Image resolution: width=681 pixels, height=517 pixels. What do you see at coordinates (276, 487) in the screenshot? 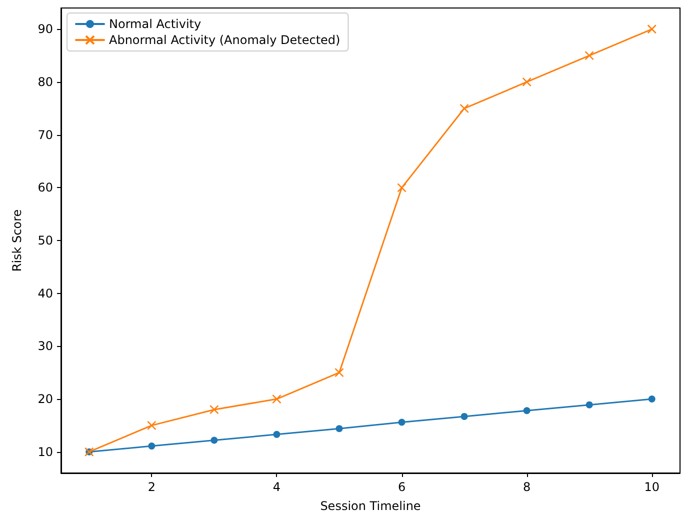
I see `x-tick-label: 4` at bounding box center [276, 487].